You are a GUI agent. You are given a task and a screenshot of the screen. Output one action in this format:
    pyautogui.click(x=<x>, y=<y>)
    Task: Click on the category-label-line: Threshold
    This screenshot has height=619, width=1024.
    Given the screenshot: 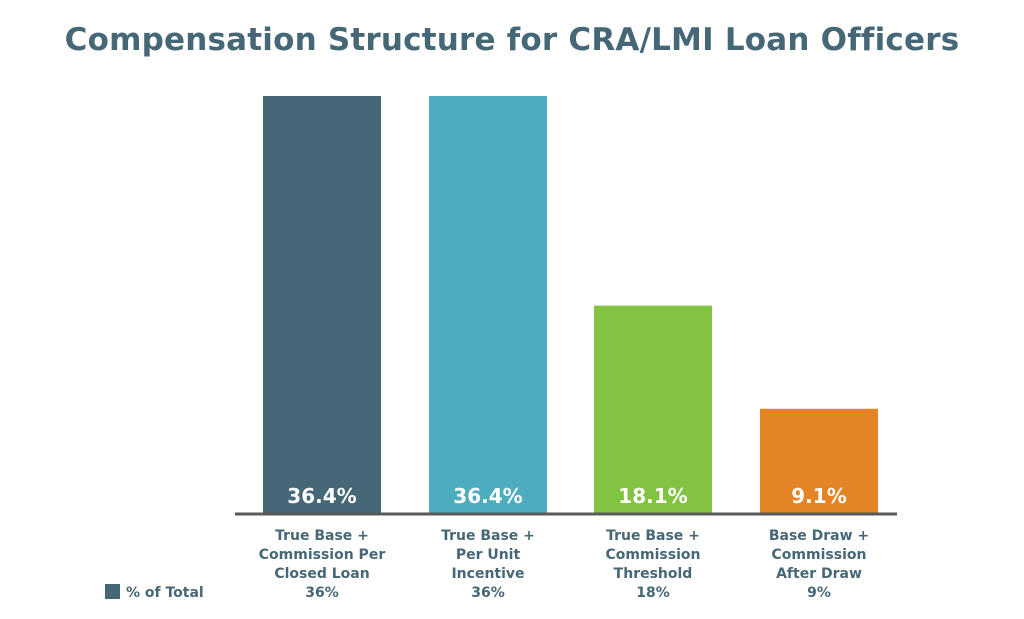 What is the action you would take?
    pyautogui.click(x=653, y=574)
    